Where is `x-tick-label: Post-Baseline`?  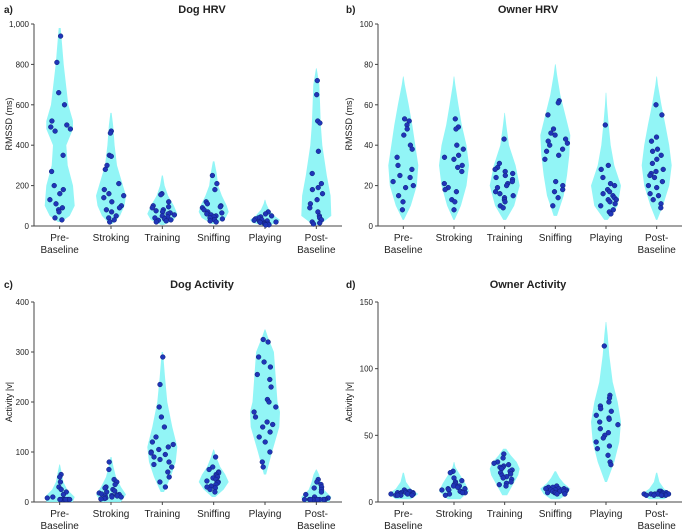 x-tick-label: Post-Baseline is located at coordinates (656, 244).